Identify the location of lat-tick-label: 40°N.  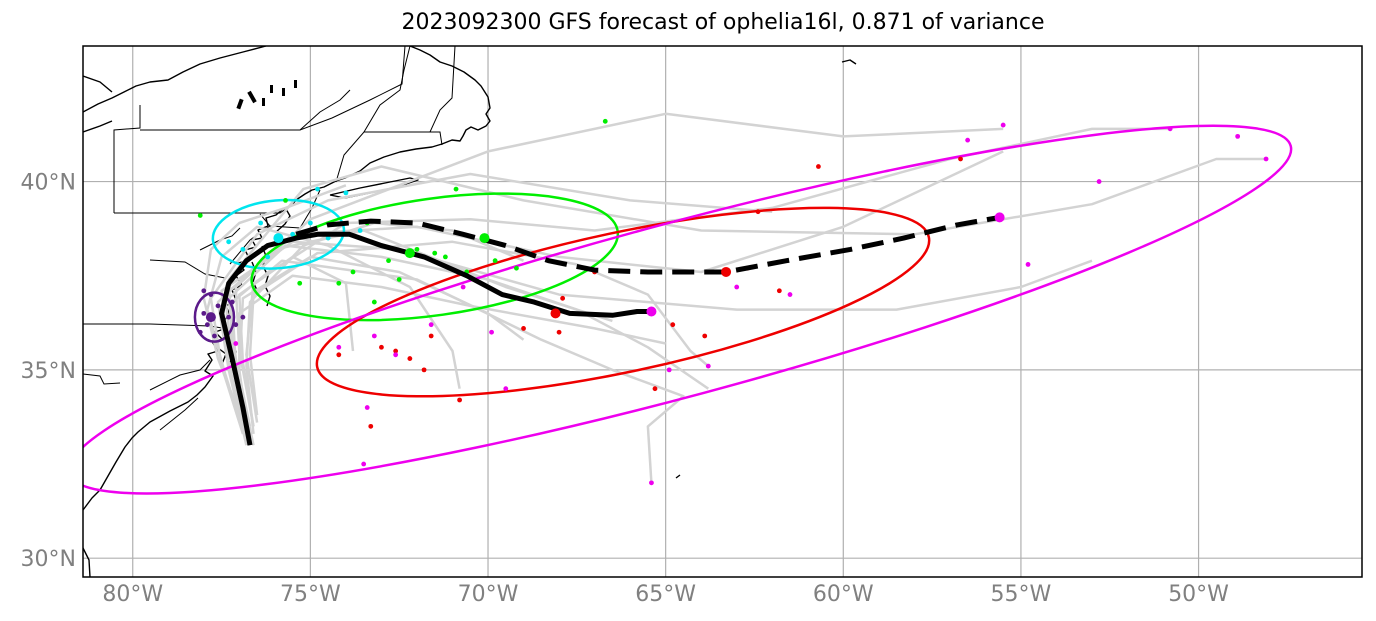
(48, 183).